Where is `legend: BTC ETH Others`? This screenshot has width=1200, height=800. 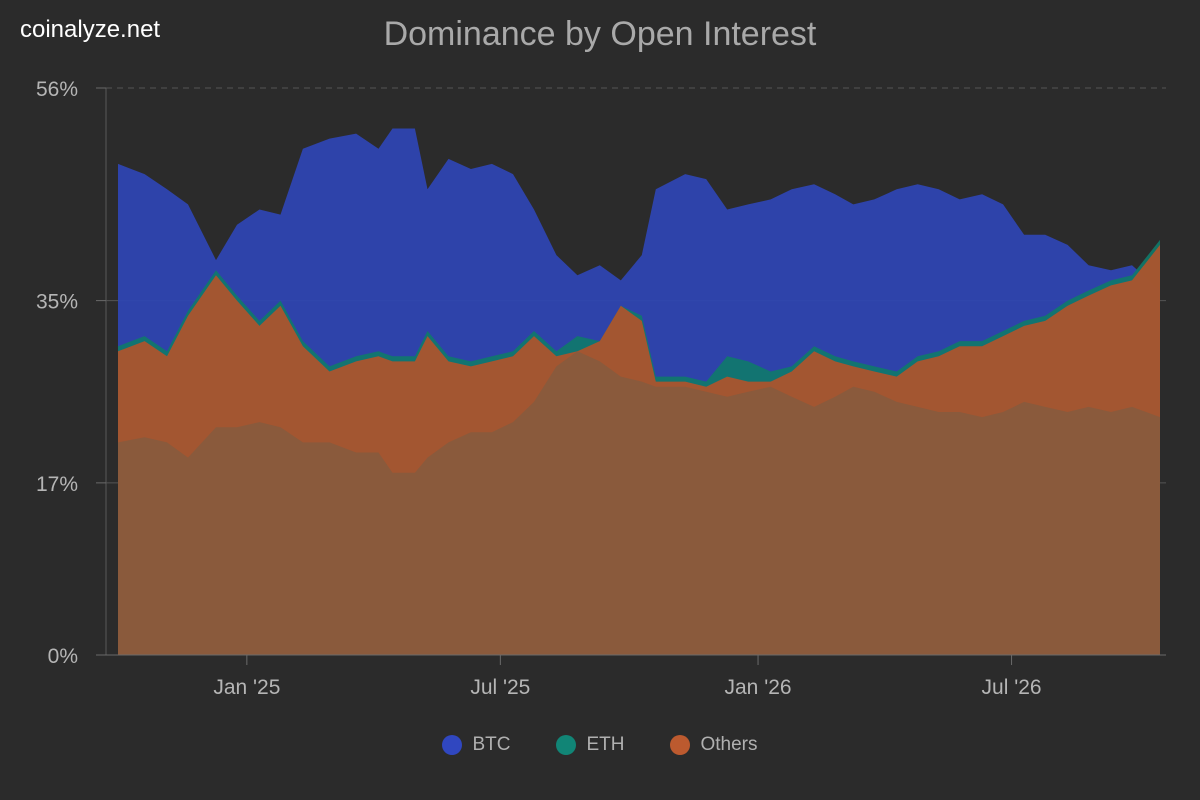 legend: BTC ETH Others is located at coordinates (600, 745).